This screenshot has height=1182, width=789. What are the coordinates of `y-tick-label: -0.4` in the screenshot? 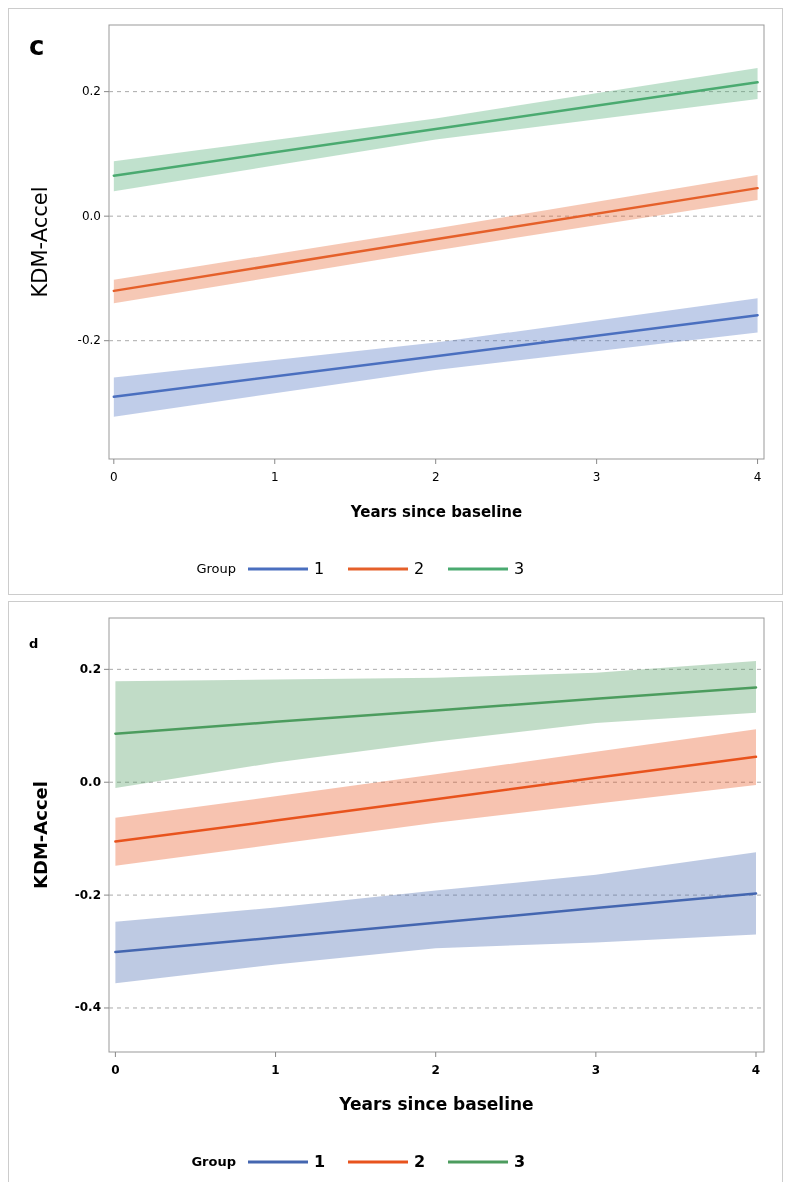 It's located at (87, 1007).